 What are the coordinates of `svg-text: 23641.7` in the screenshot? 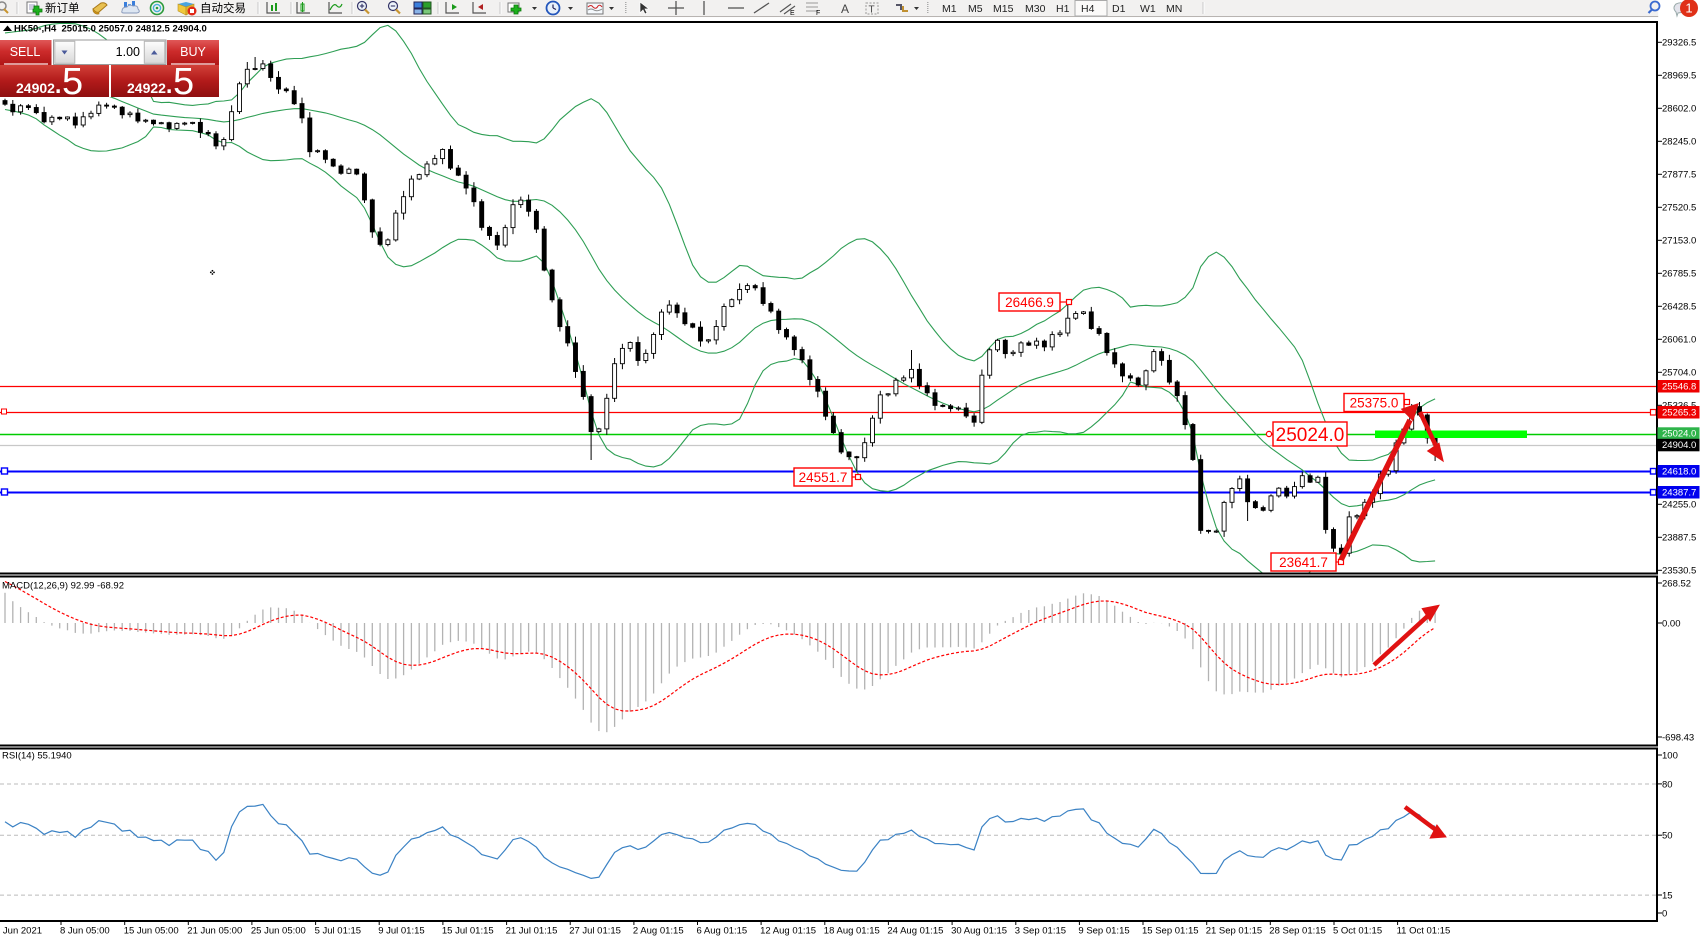 It's located at (1303, 562).